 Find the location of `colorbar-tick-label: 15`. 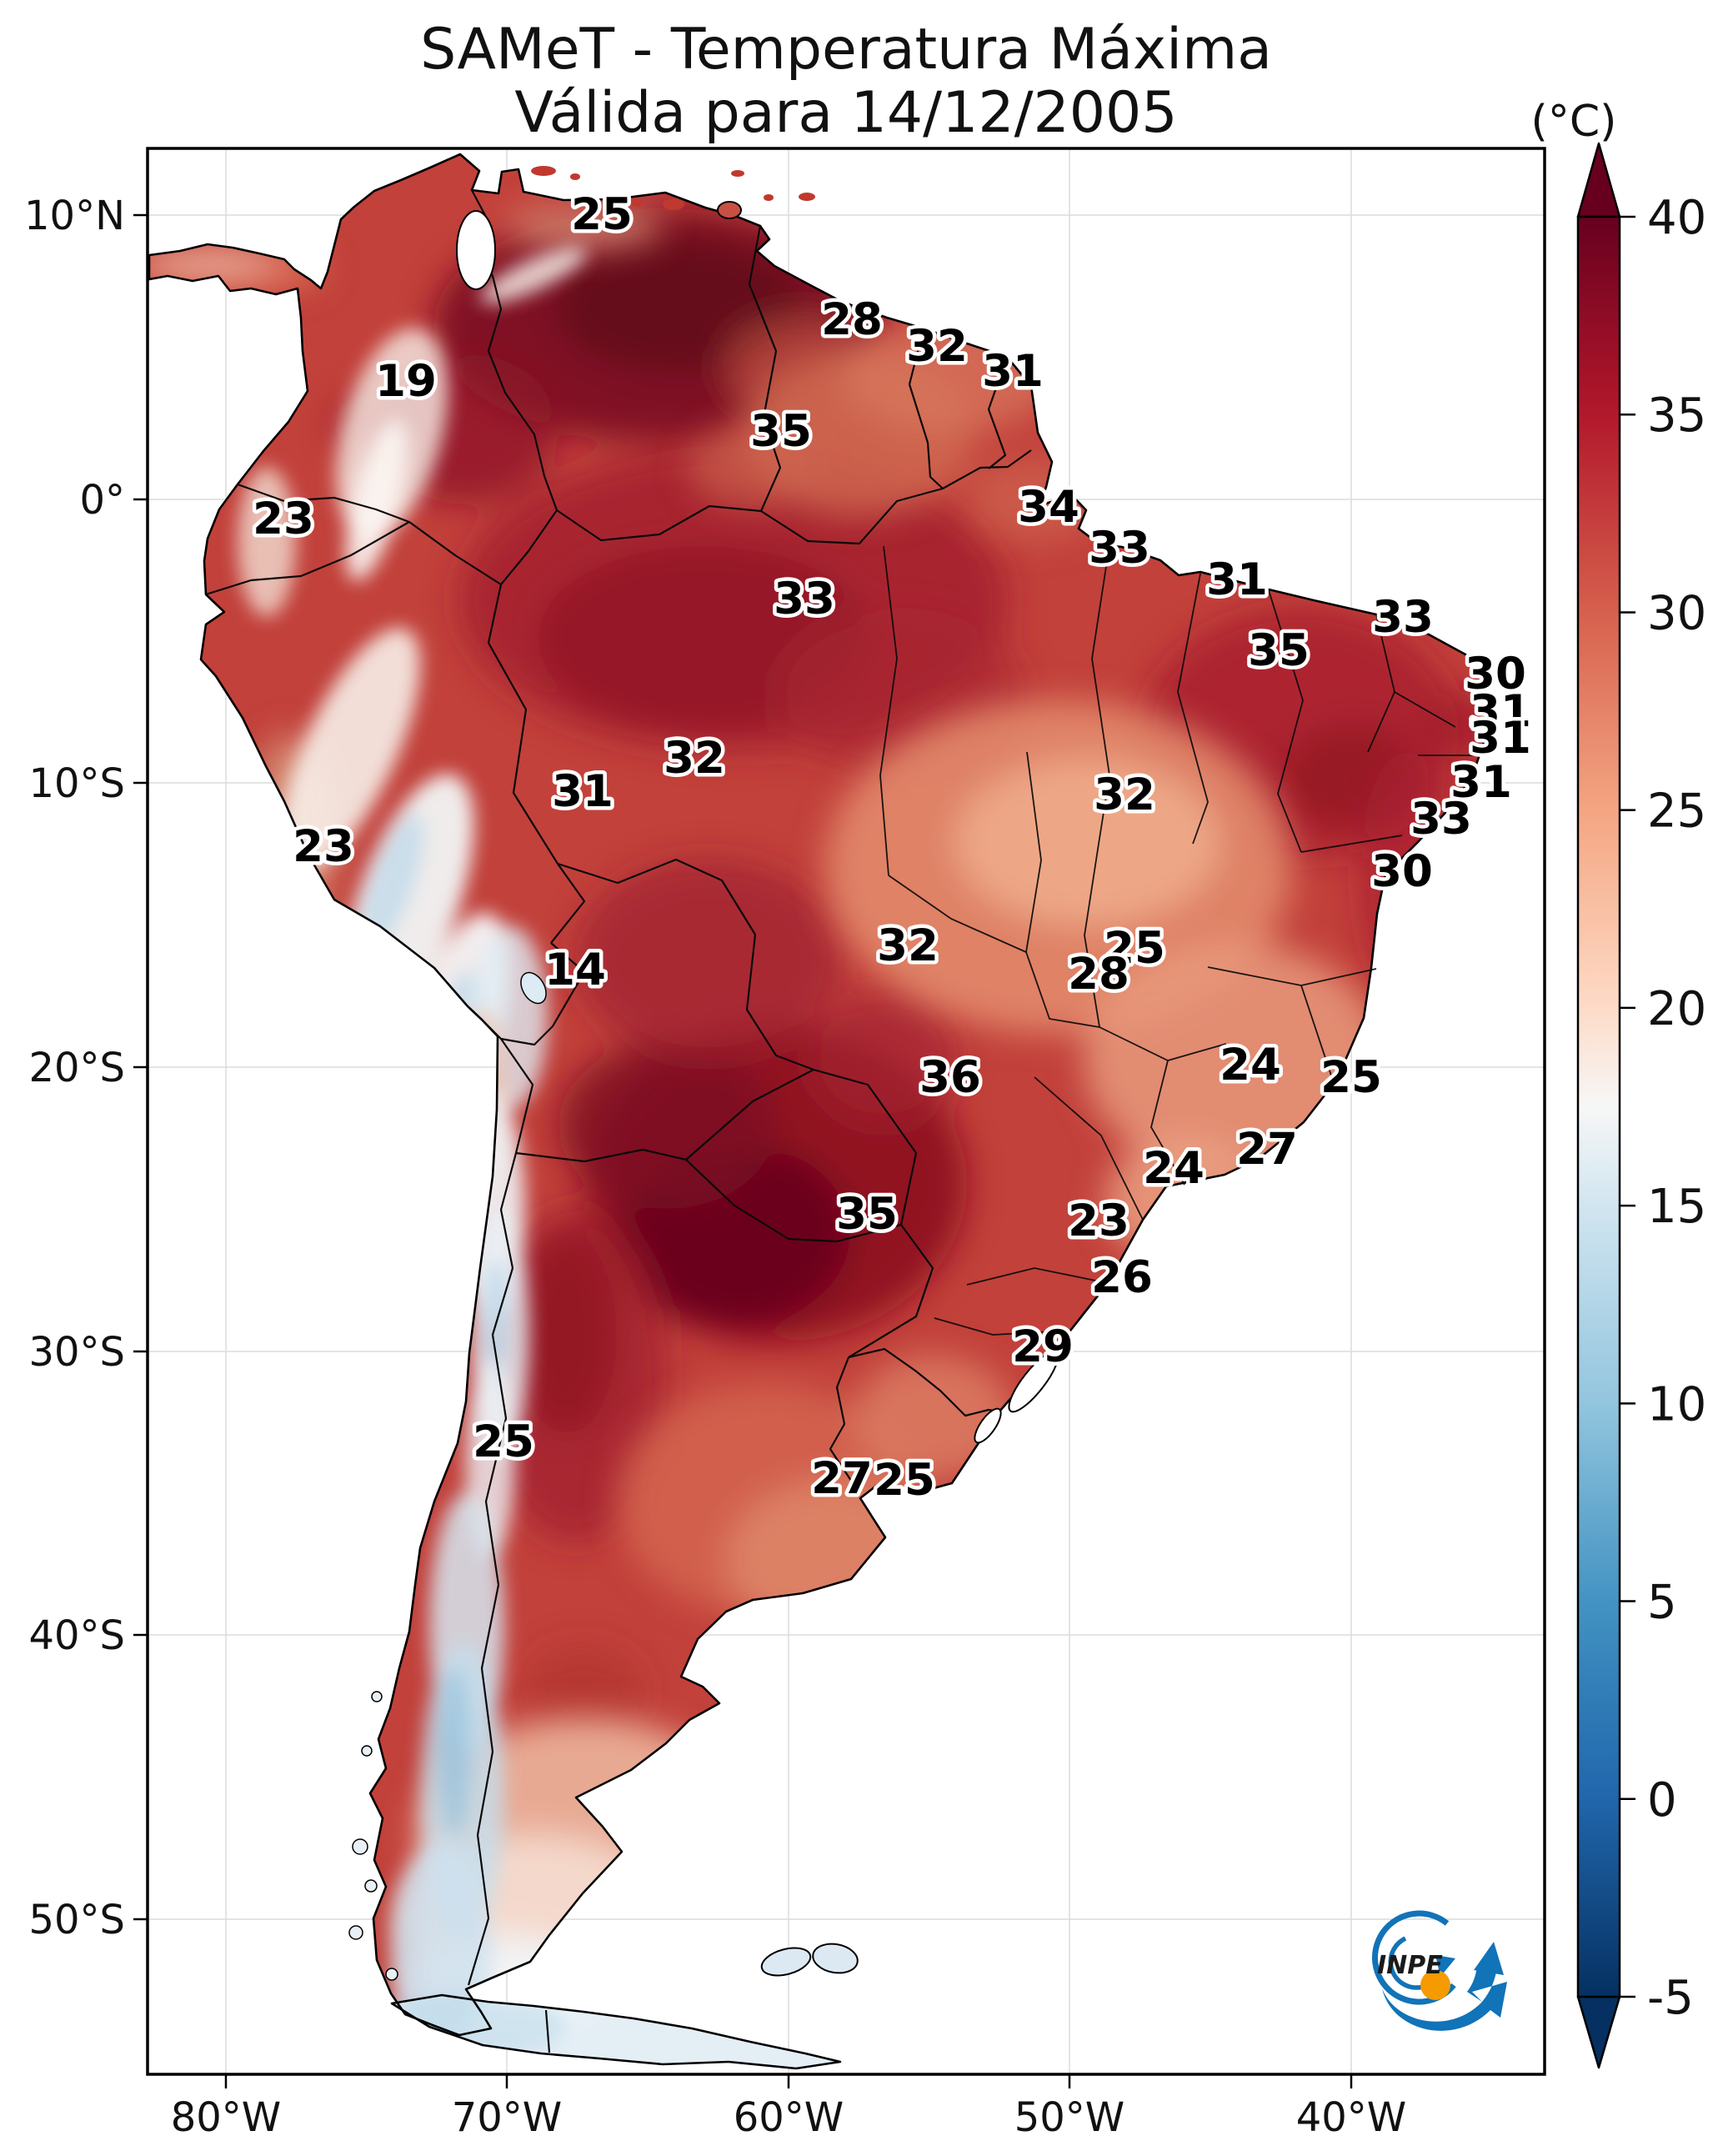

colorbar-tick-label: 15 is located at coordinates (1676, 1207).